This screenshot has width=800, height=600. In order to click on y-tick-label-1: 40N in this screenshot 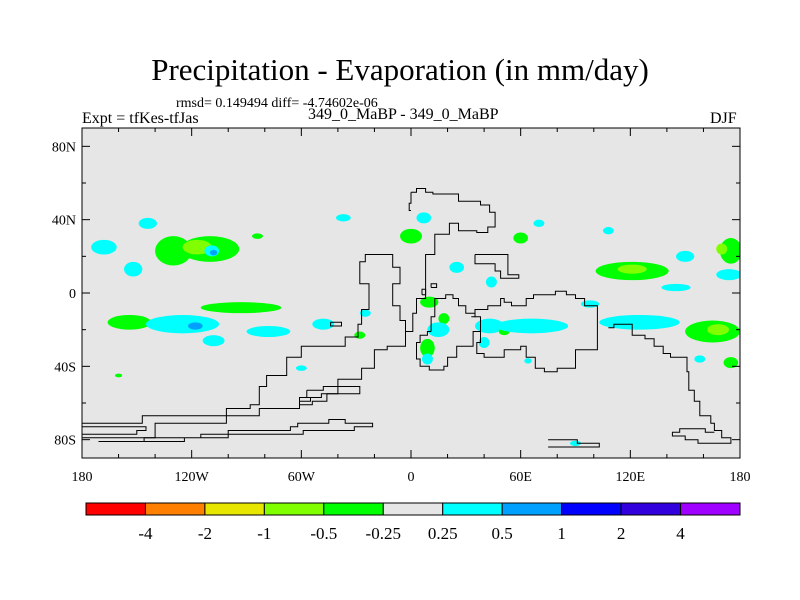, I will do `click(64, 221)`.